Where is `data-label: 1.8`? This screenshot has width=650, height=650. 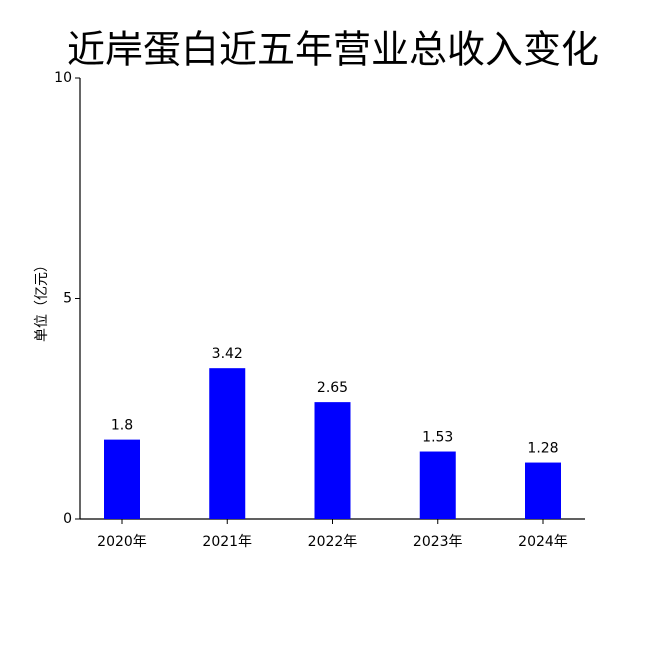 data-label: 1.8 is located at coordinates (122, 426).